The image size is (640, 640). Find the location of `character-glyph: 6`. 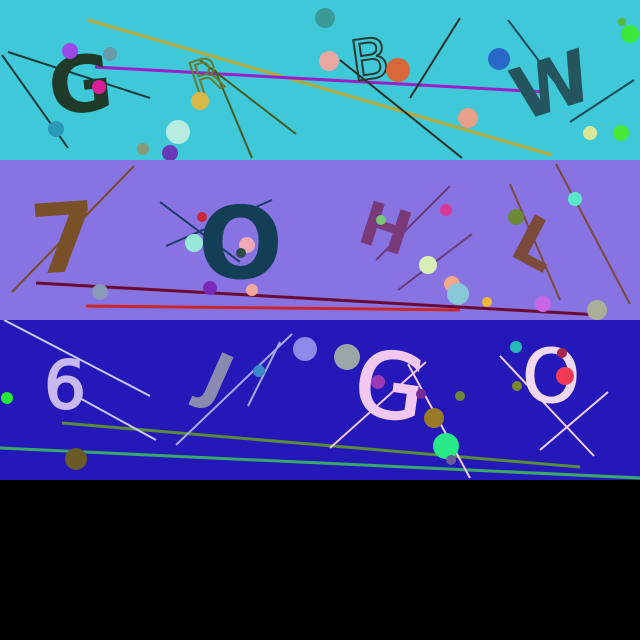

character-glyph: 6 is located at coordinates (65, 385).